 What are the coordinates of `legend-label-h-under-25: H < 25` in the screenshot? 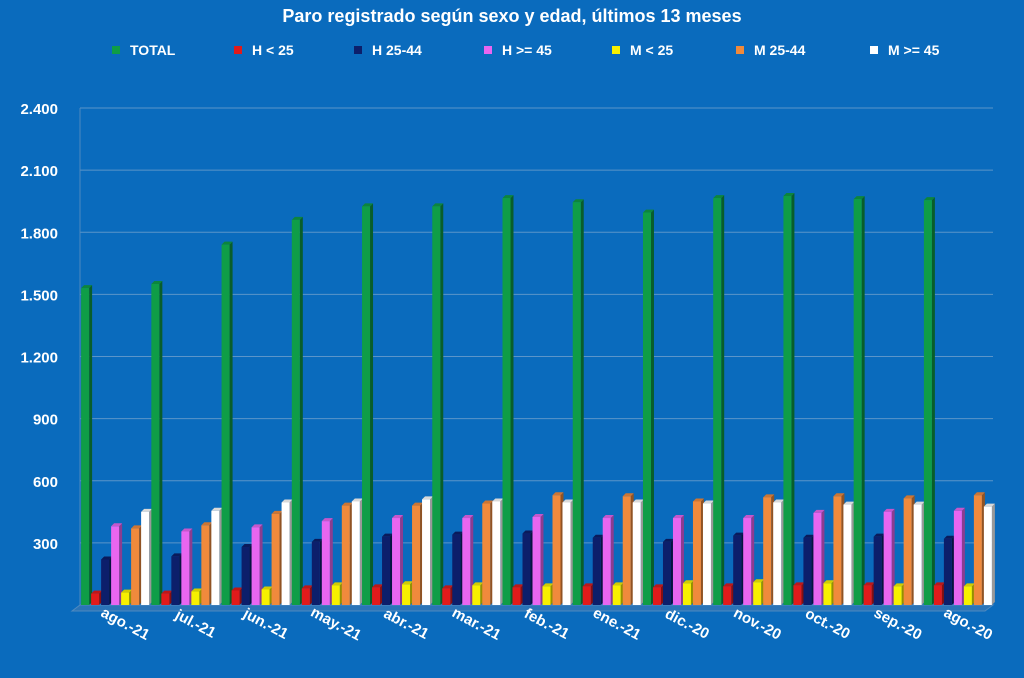 It's located at (273, 50).